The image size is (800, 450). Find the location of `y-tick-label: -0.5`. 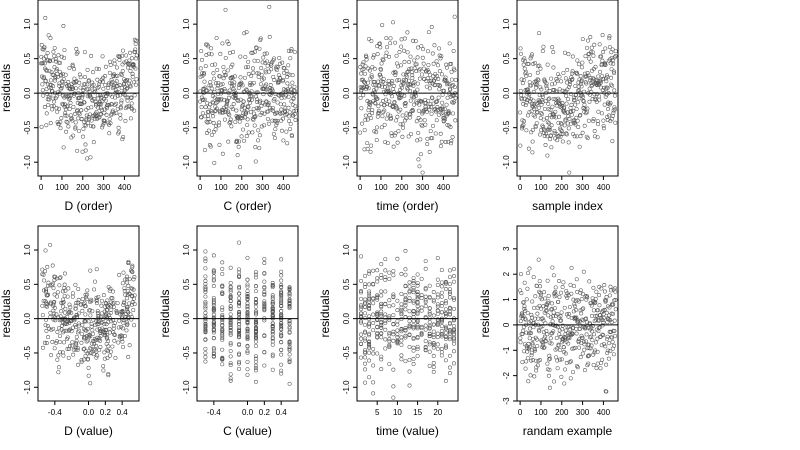

y-tick-label: -0.5 is located at coordinates (346, 127).